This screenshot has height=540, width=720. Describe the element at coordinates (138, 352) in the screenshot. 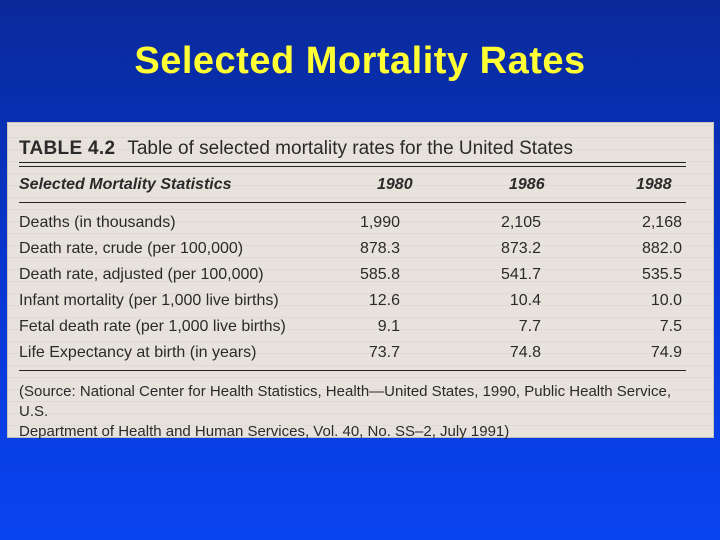

I see `row-label: Life Expectancy at birth (in years)` at that location.